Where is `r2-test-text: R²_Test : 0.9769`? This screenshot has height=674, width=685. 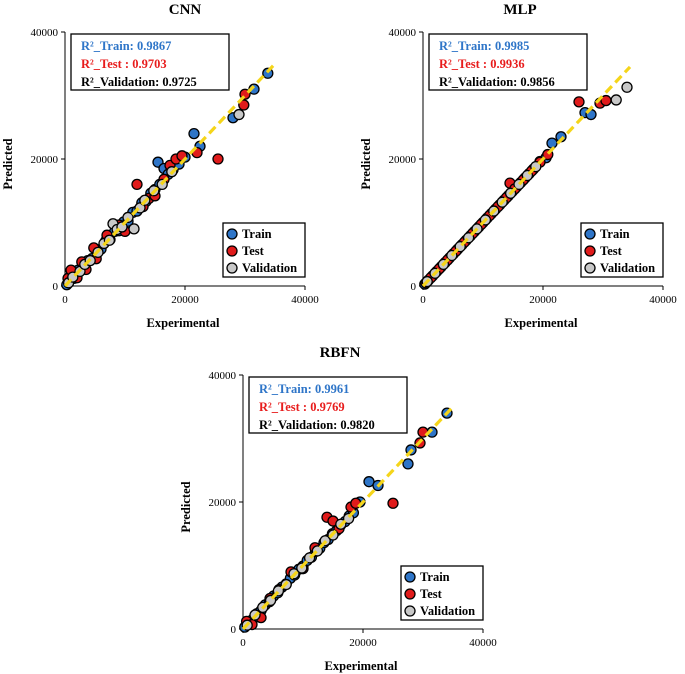
r2-test-text: R²_Test : 0.9769 is located at coordinates (302, 407).